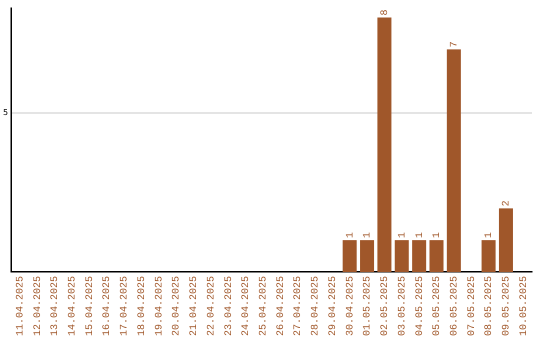  Describe the element at coordinates (386, 13) in the screenshot. I see `data-label: 8` at that location.